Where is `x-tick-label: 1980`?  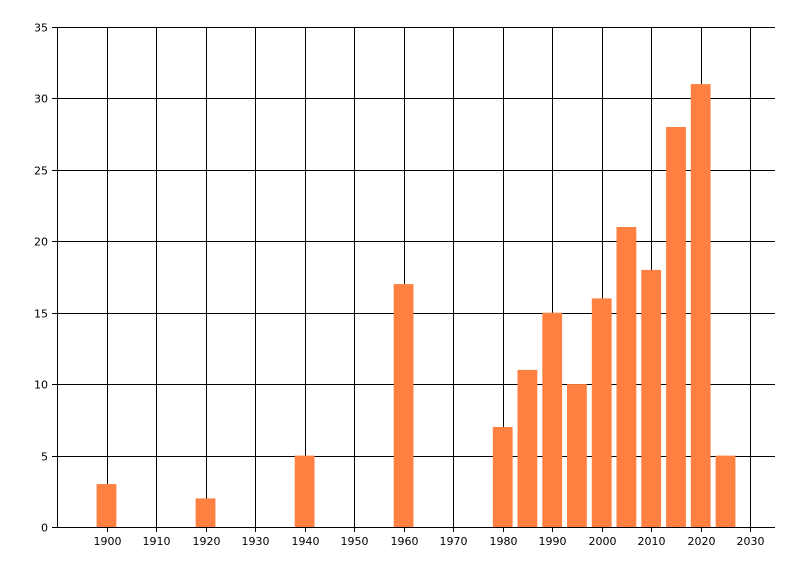 x-tick-label: 1980 is located at coordinates (504, 541).